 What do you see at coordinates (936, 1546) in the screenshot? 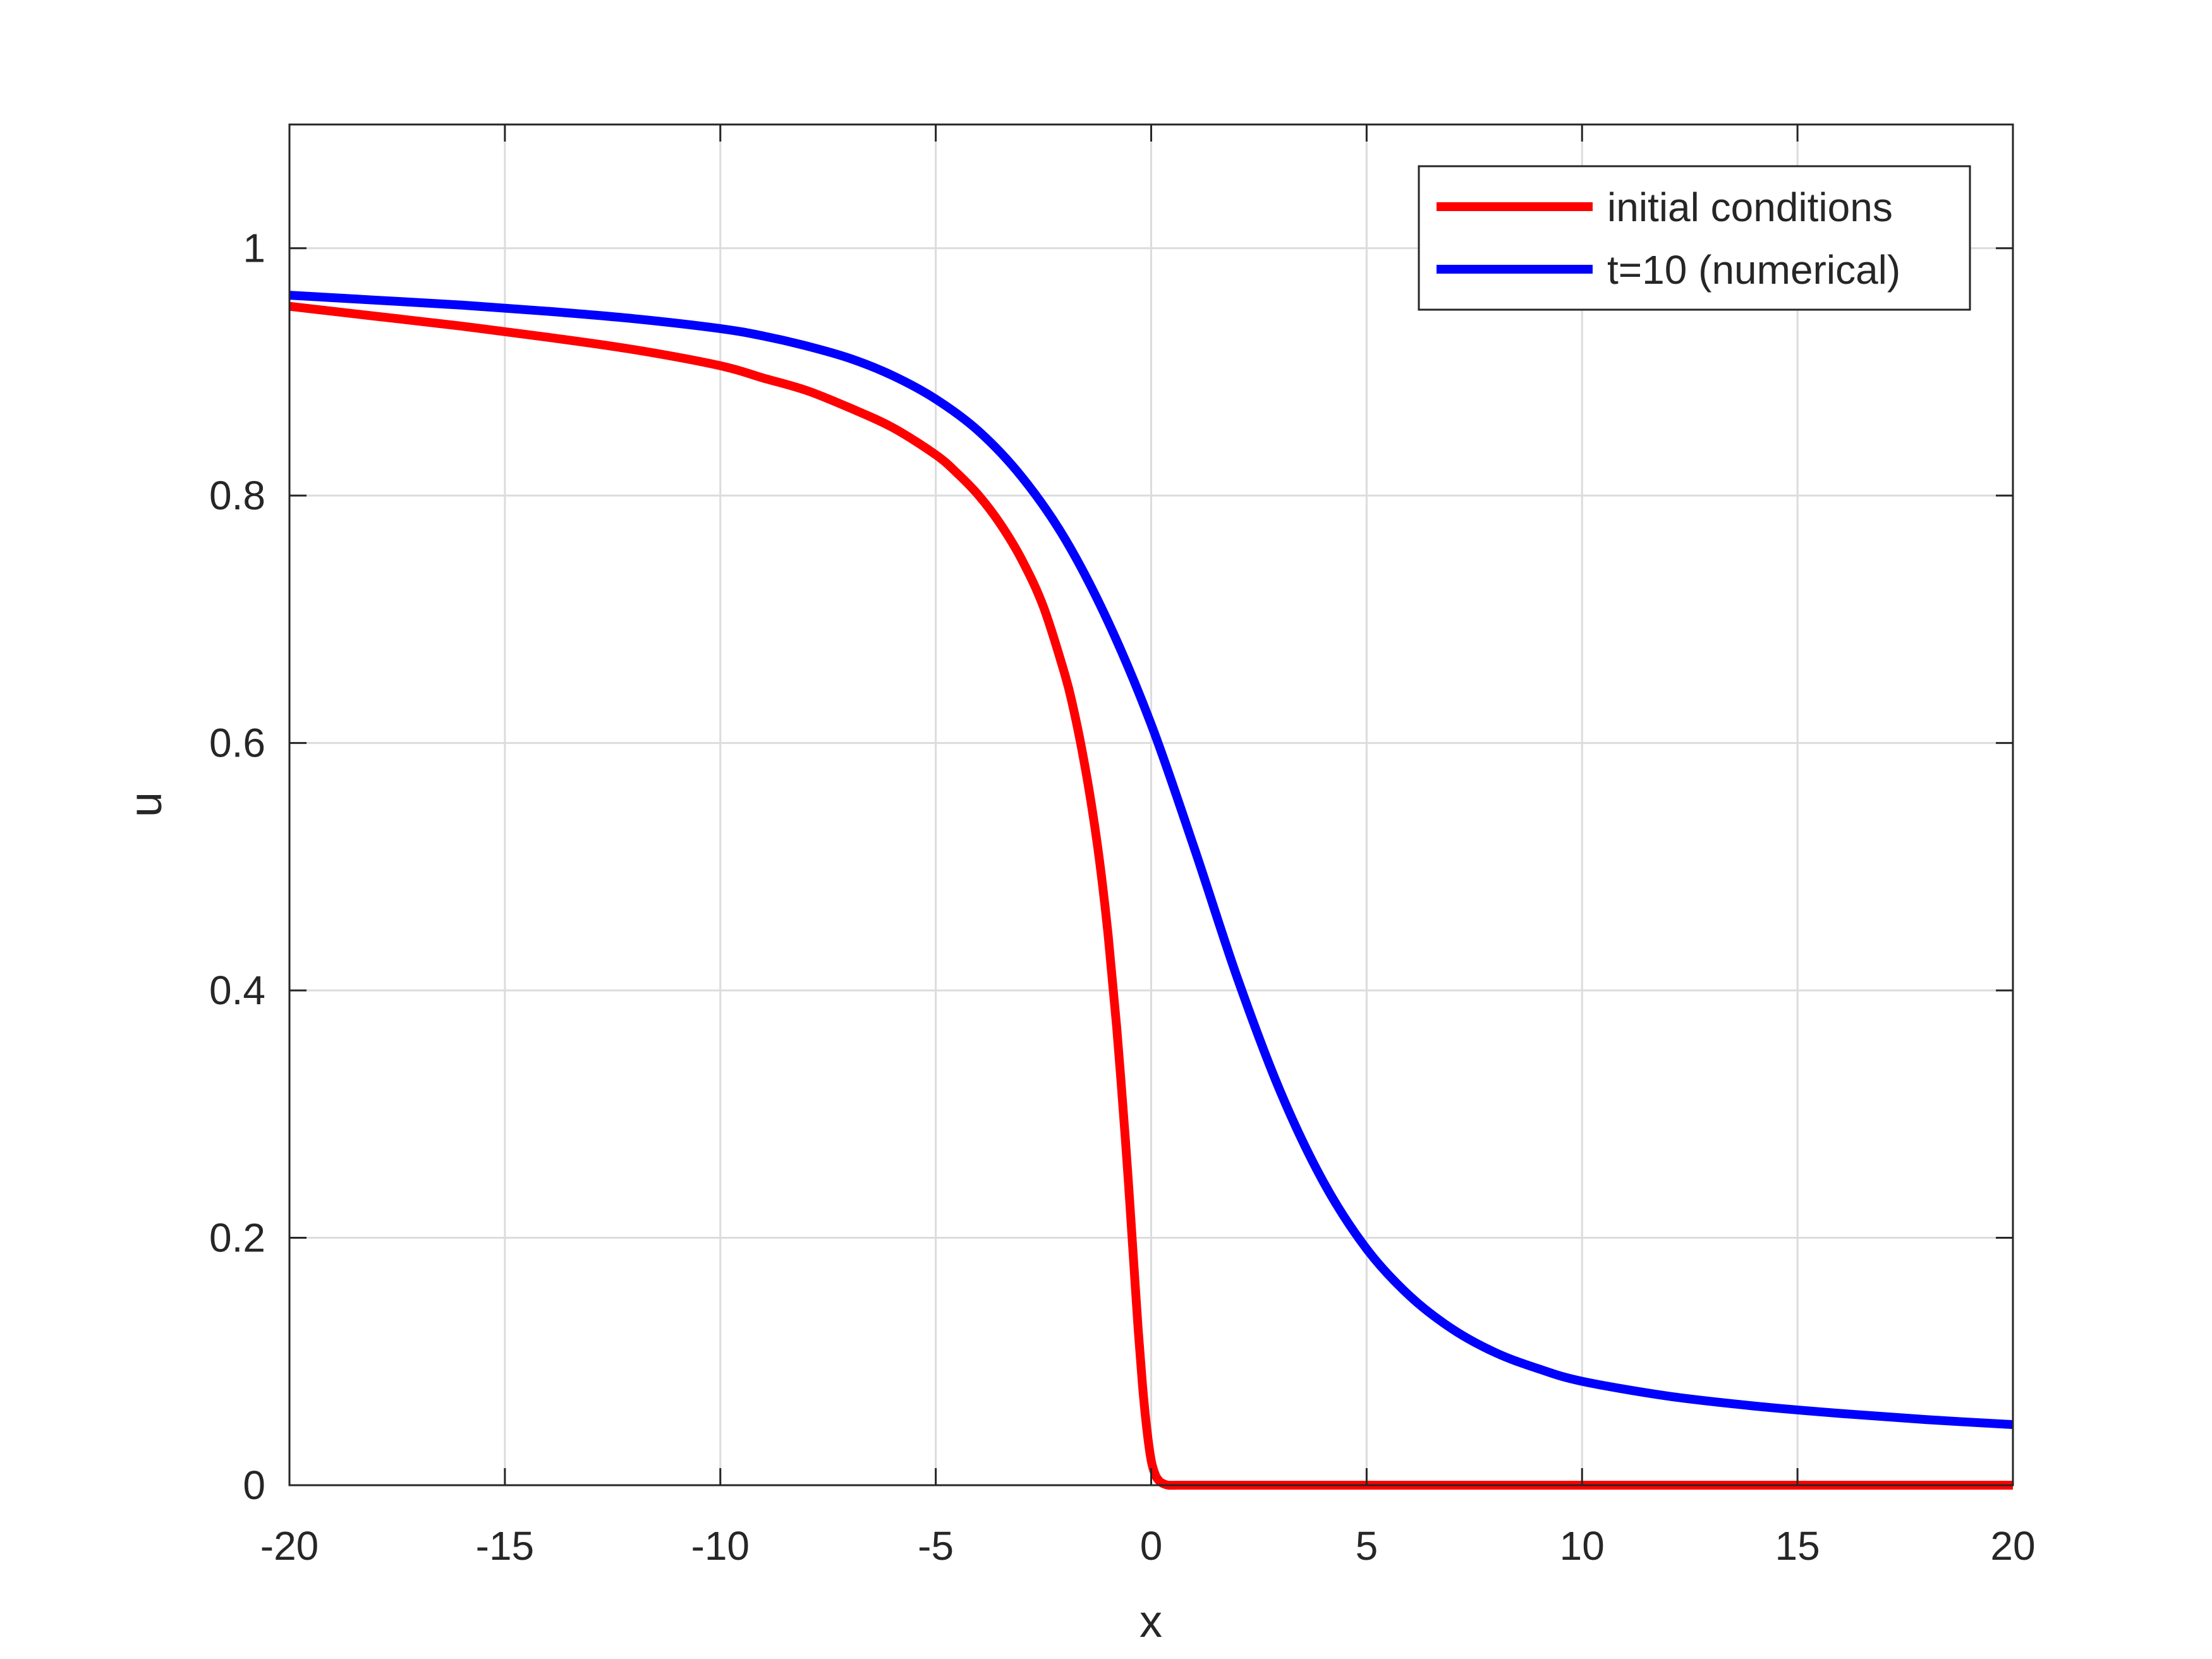
I see `x-tick-label: -5` at bounding box center [936, 1546].